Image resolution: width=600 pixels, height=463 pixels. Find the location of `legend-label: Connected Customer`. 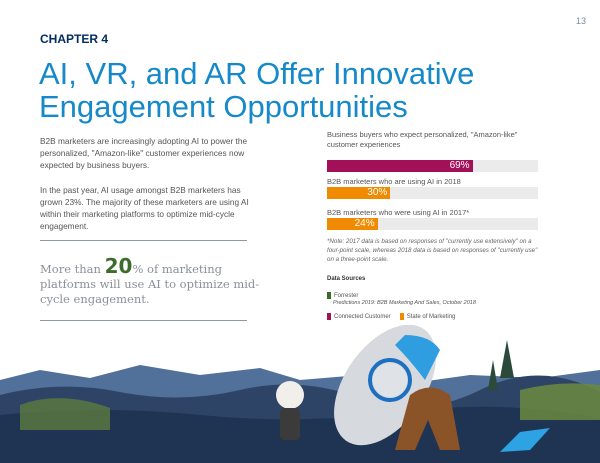

legend-label: Connected Customer is located at coordinates (362, 316).